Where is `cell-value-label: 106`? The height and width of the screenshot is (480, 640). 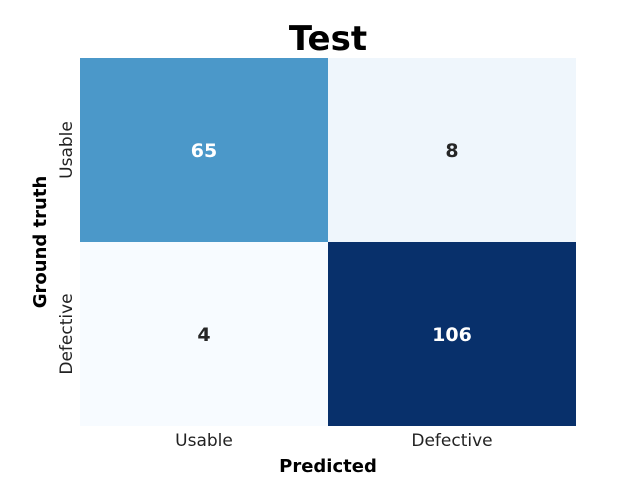 cell-value-label: 106 is located at coordinates (452, 335).